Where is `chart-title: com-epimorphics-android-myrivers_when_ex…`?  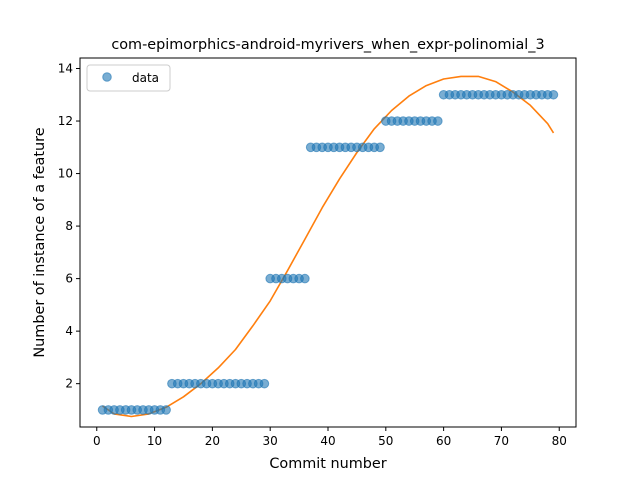
chart-title: com-epimorphics-android-myrivers_when_ex… is located at coordinates (327, 45).